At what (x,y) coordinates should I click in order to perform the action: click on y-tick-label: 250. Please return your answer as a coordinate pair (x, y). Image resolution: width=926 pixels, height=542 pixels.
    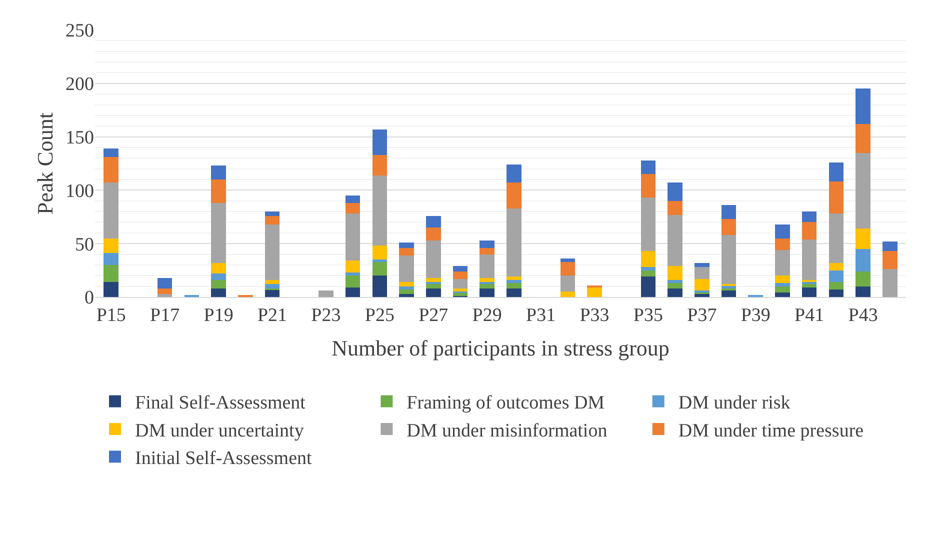
    Looking at the image, I should click on (80, 31).